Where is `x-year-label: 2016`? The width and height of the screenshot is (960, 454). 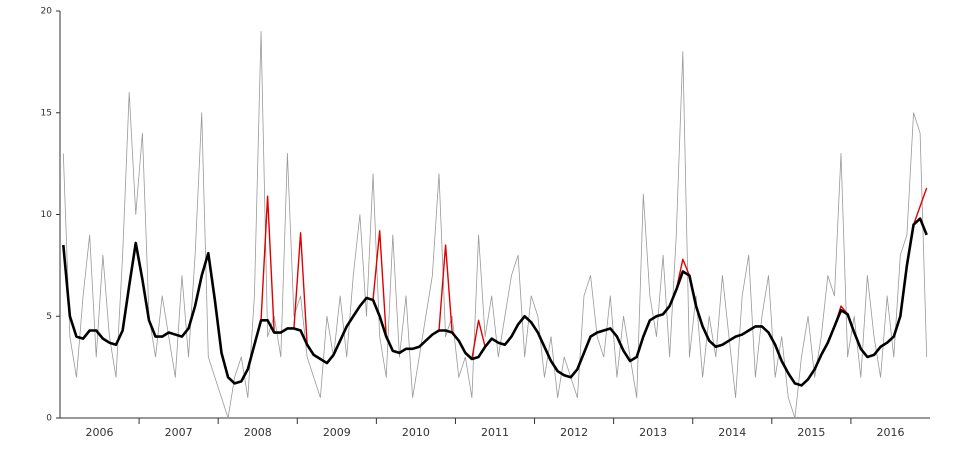 x-year-label: 2016 is located at coordinates (890, 432).